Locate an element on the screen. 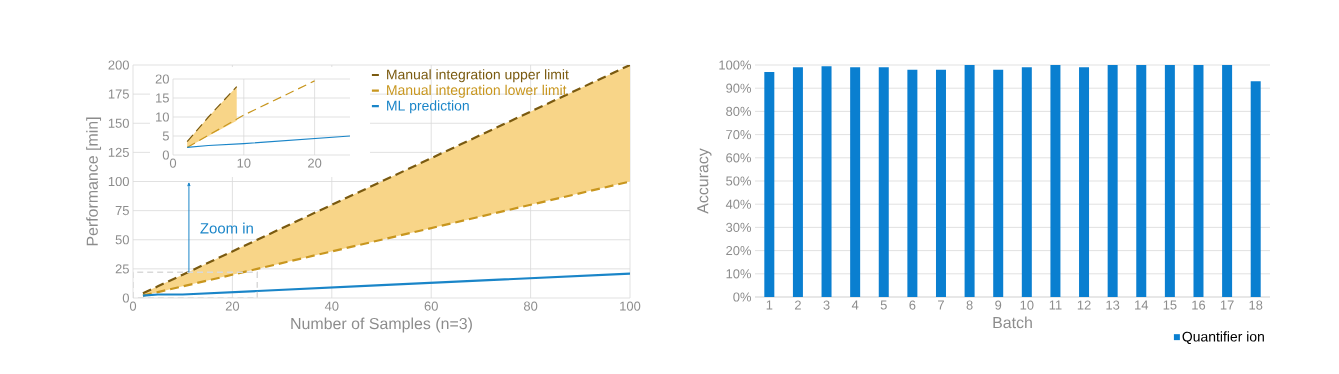  x-tick-label: 12 is located at coordinates (1084, 305).